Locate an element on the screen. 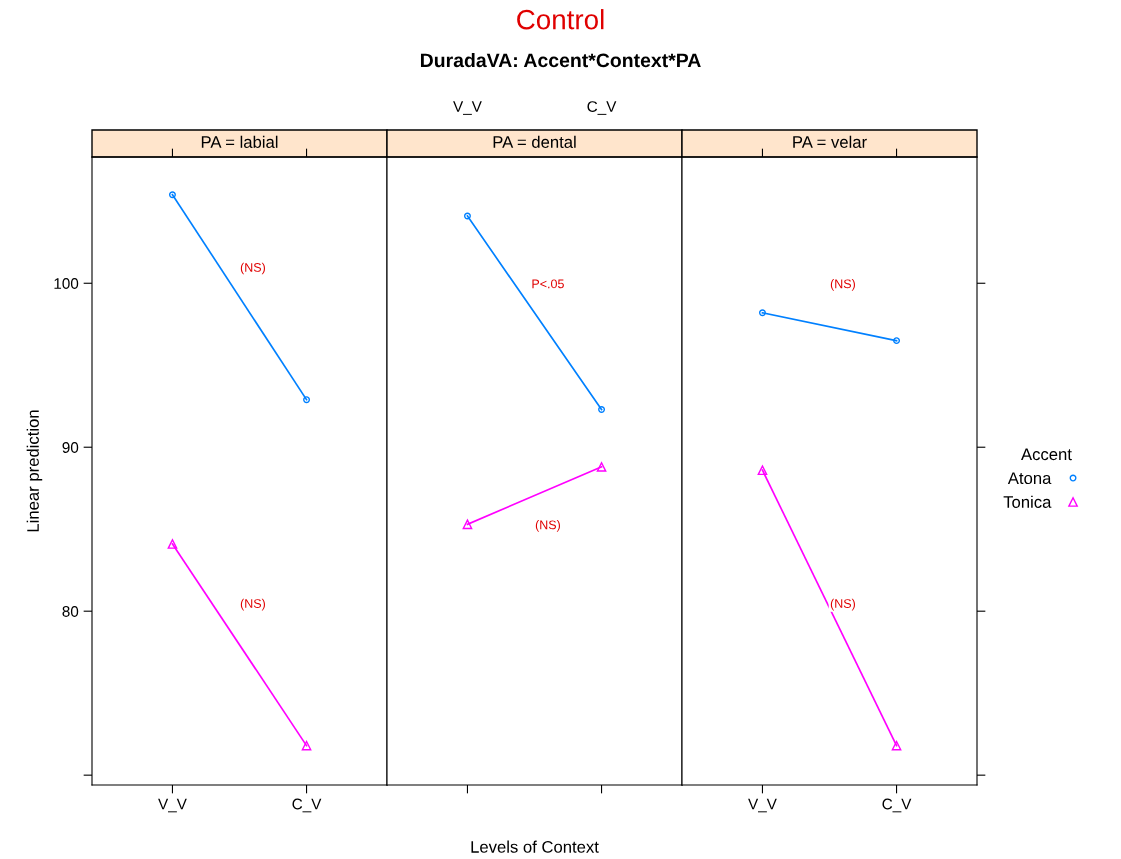 The height and width of the screenshot is (859, 1121). chart-title: PA = labial is located at coordinates (239, 141).